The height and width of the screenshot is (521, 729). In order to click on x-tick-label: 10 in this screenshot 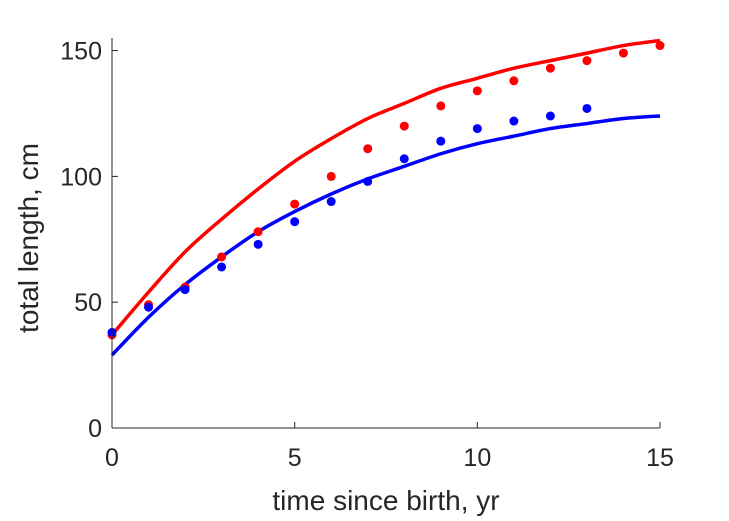, I will do `click(477, 458)`.